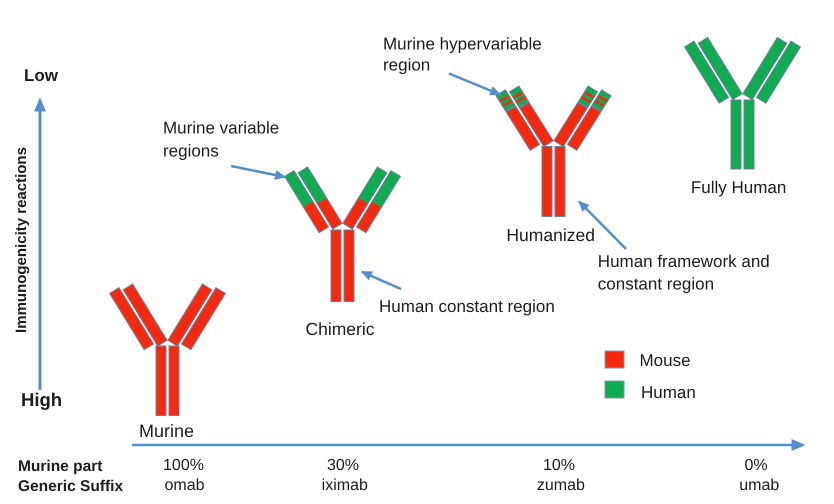  What do you see at coordinates (60, 466) in the screenshot?
I see `svg-text: Murine part` at bounding box center [60, 466].